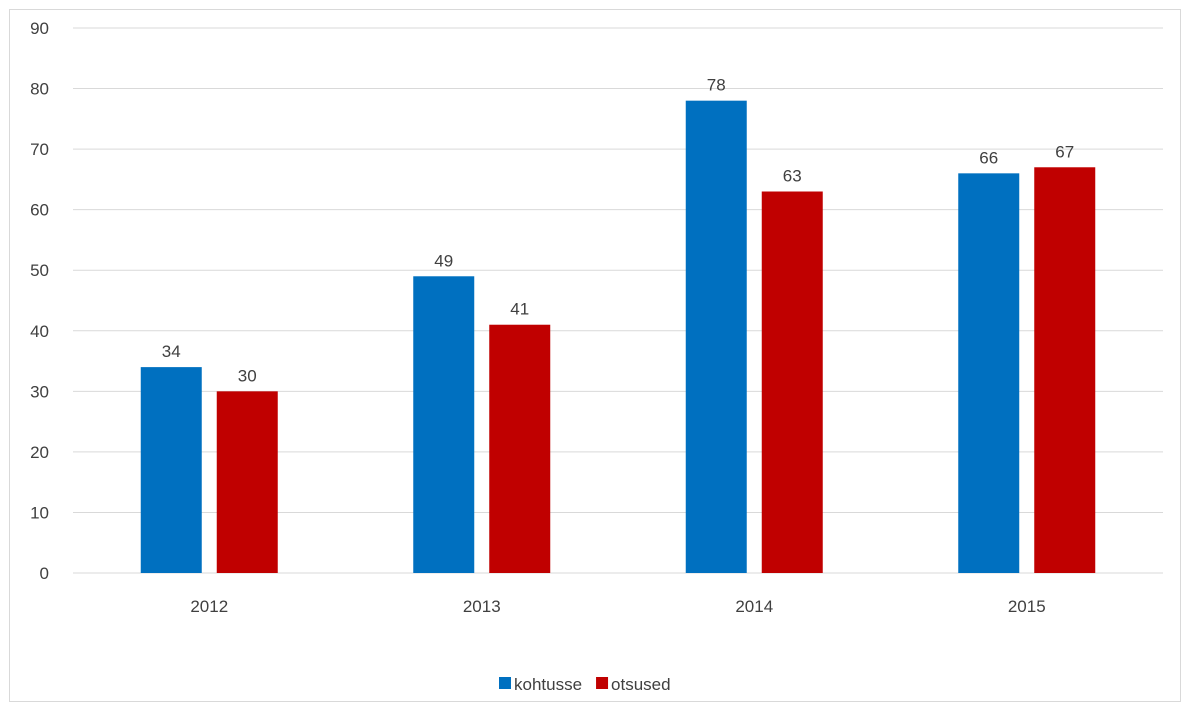 This screenshot has width=1190, height=711. I want to click on y-tick-label: 90, so click(39, 28).